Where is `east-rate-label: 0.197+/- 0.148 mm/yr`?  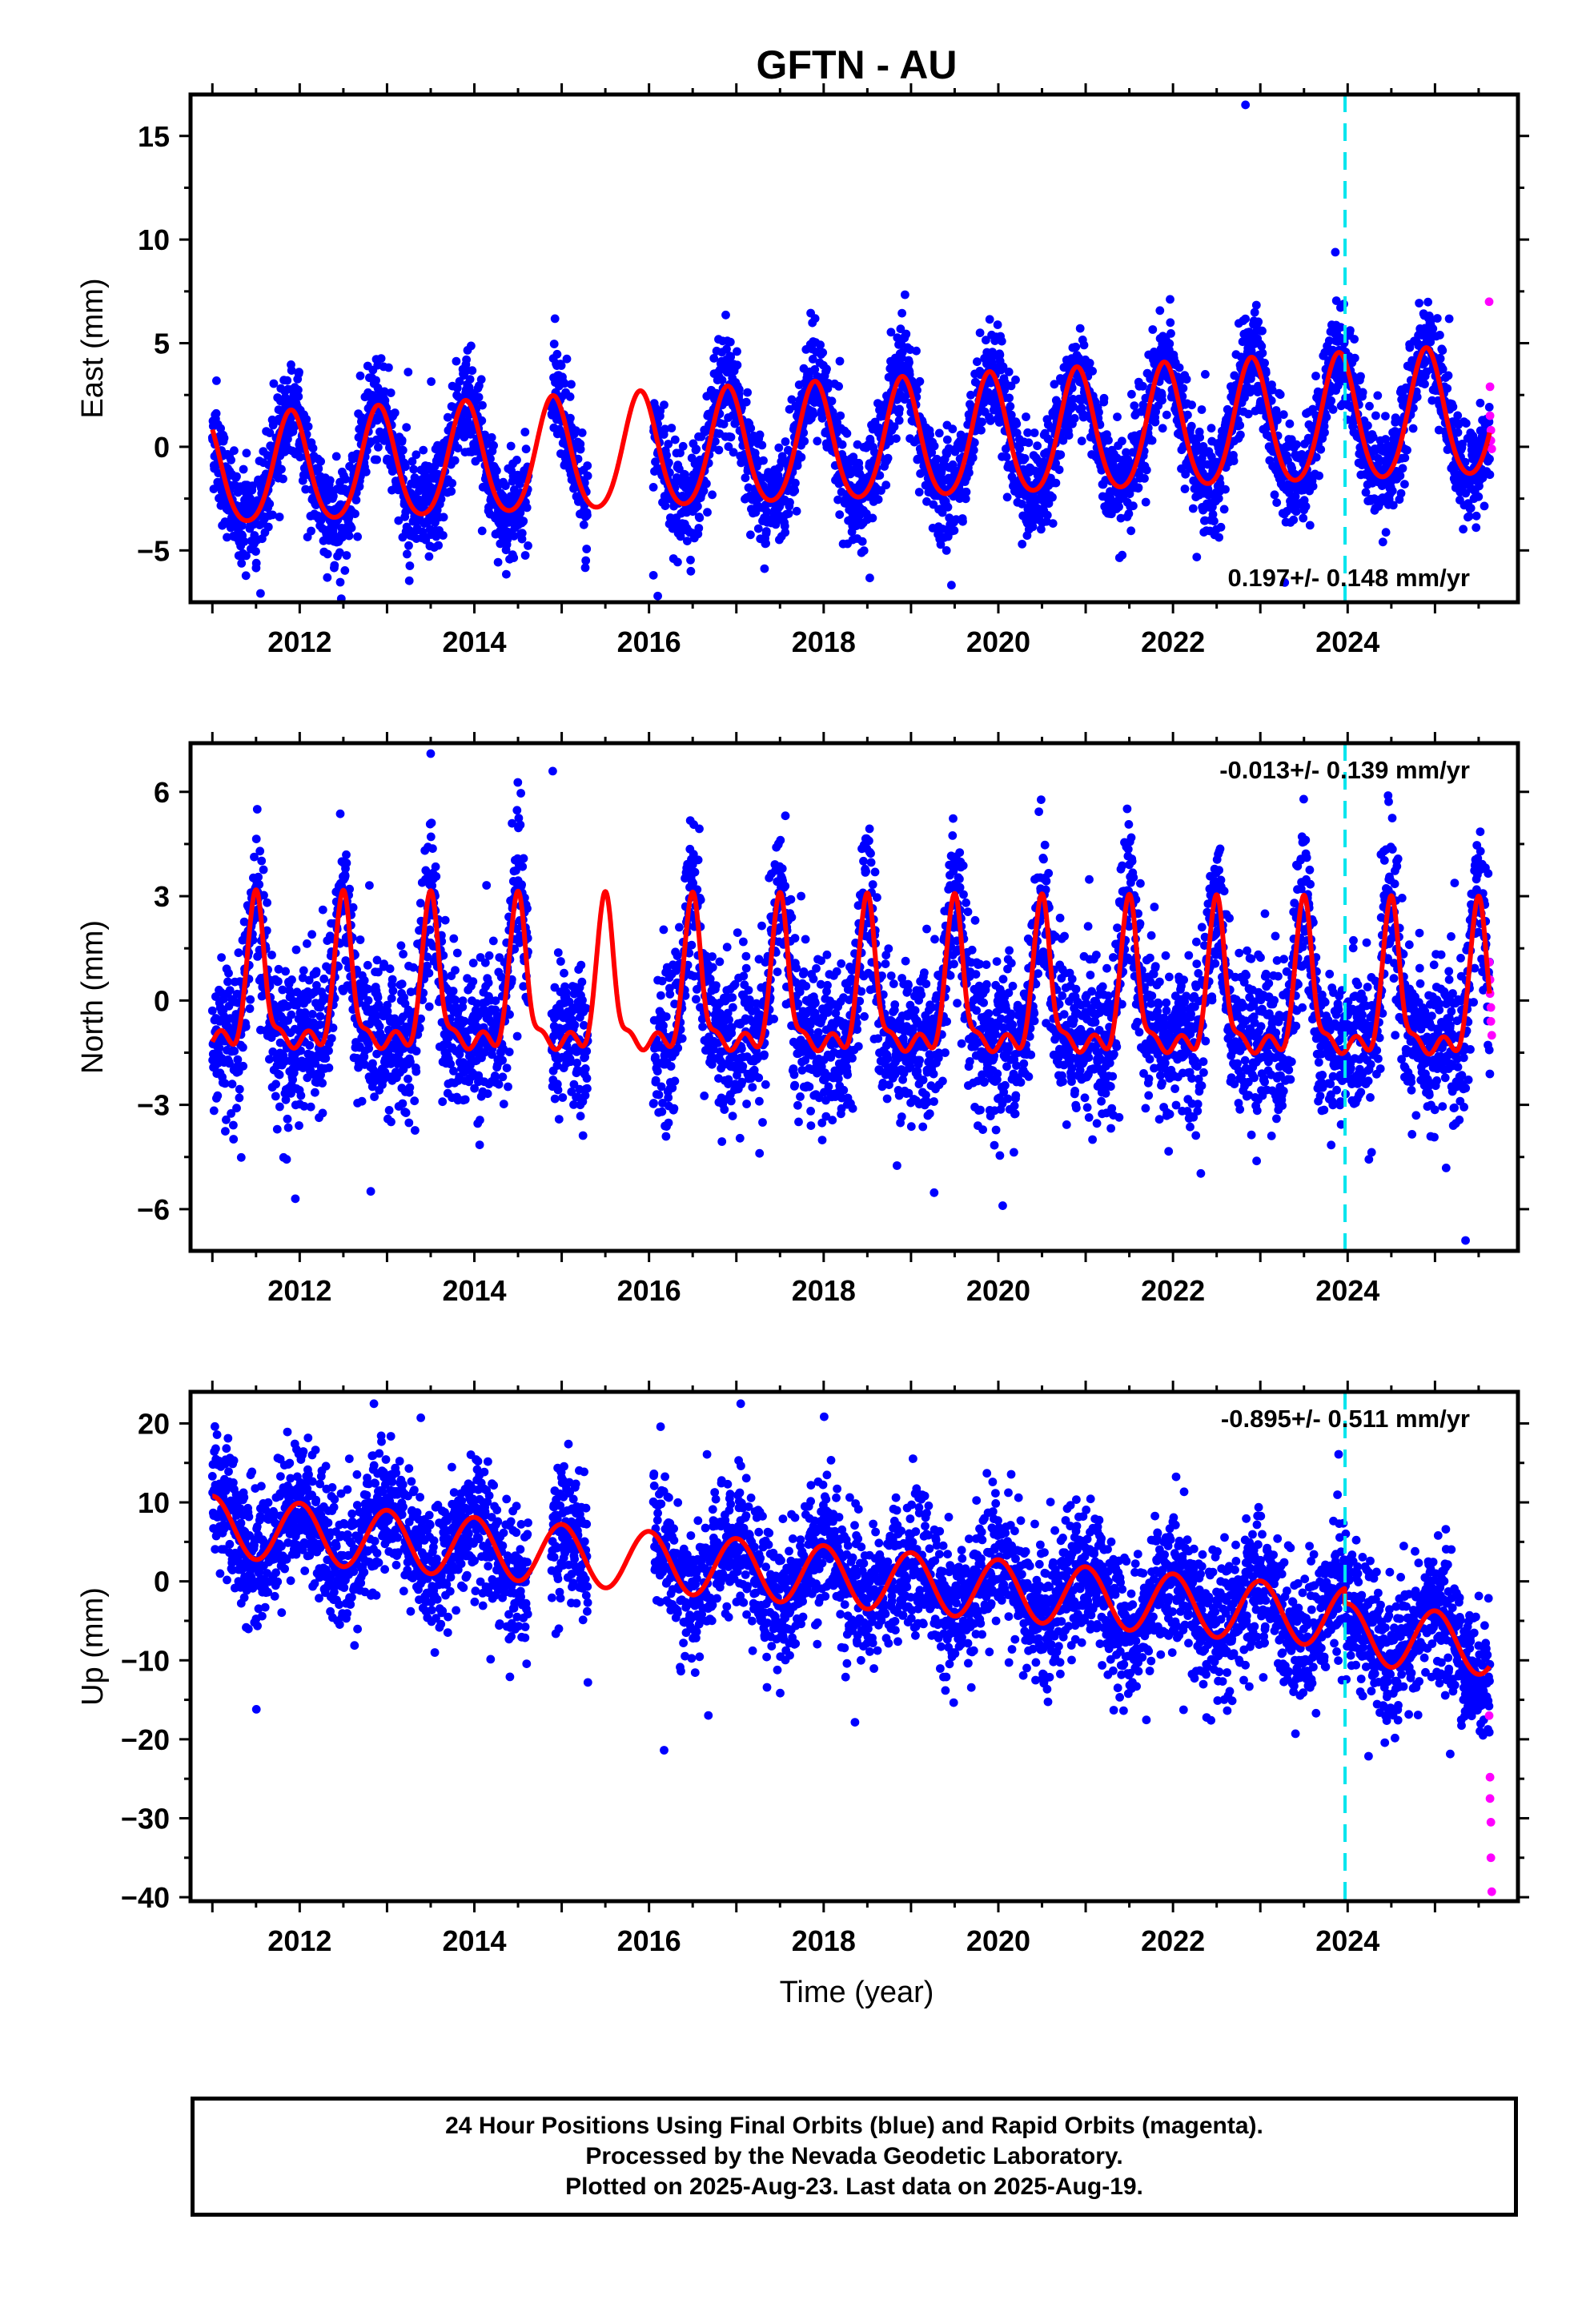 east-rate-label: 0.197+/- 0.148 mm/yr is located at coordinates (1349, 578).